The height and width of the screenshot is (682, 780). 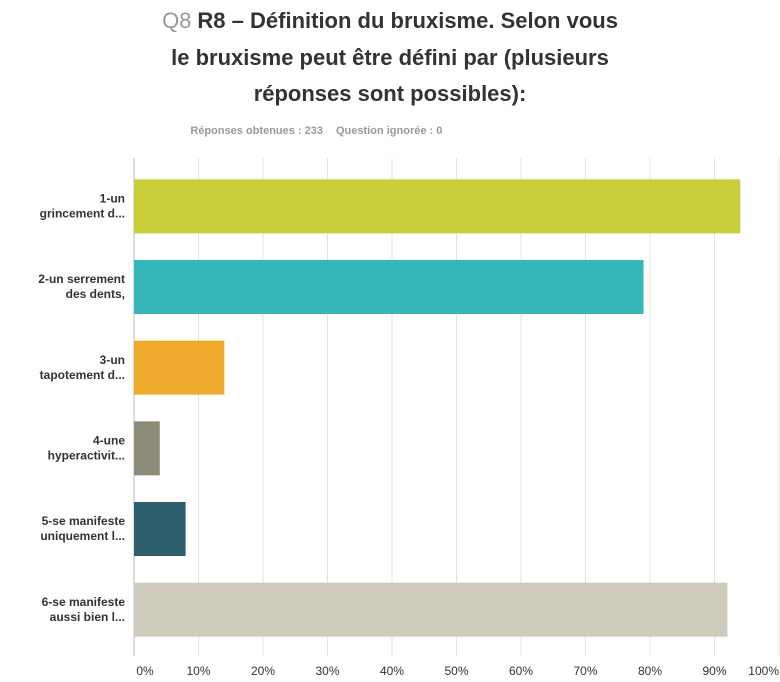 What do you see at coordinates (109, 441) in the screenshot?
I see `y-tick-label: 4-une` at bounding box center [109, 441].